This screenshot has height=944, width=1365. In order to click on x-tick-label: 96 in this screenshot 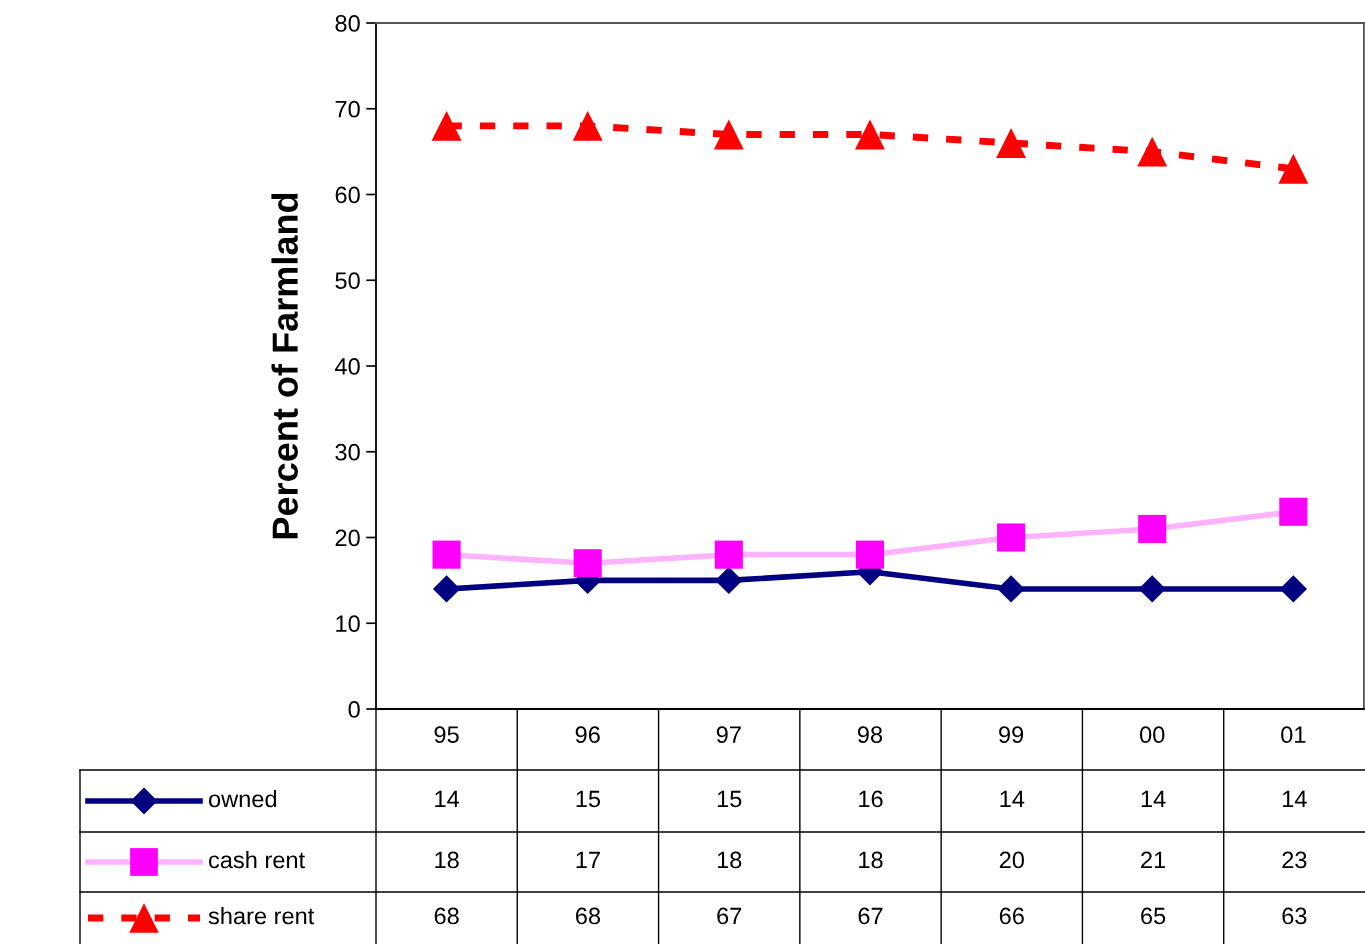, I will do `click(587, 735)`.